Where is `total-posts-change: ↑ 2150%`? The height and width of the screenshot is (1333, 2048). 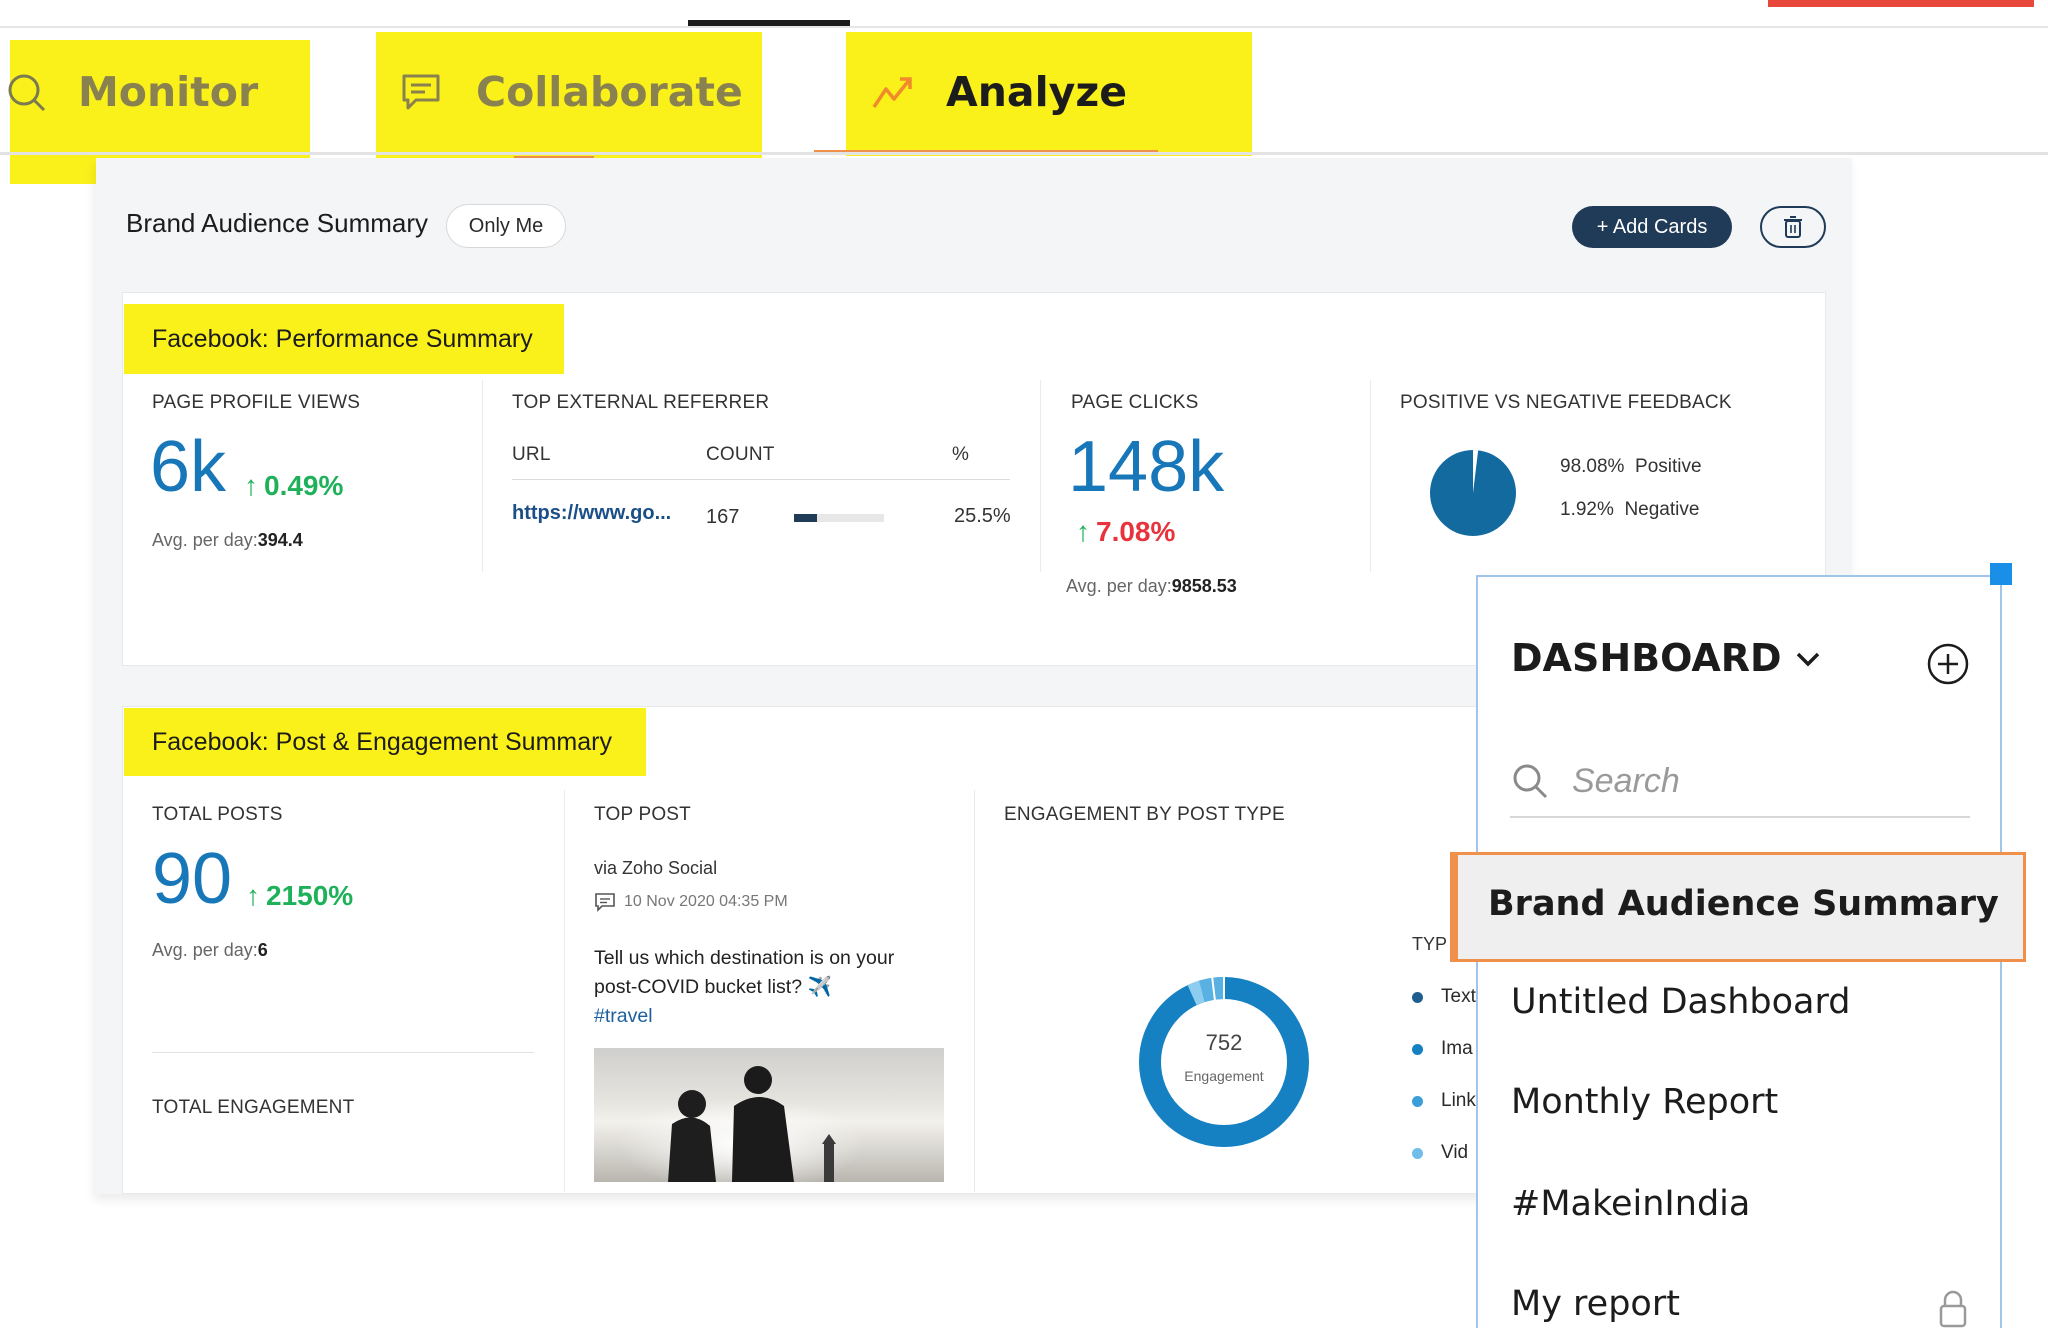 total-posts-change: ↑ 2150% is located at coordinates (299, 896).